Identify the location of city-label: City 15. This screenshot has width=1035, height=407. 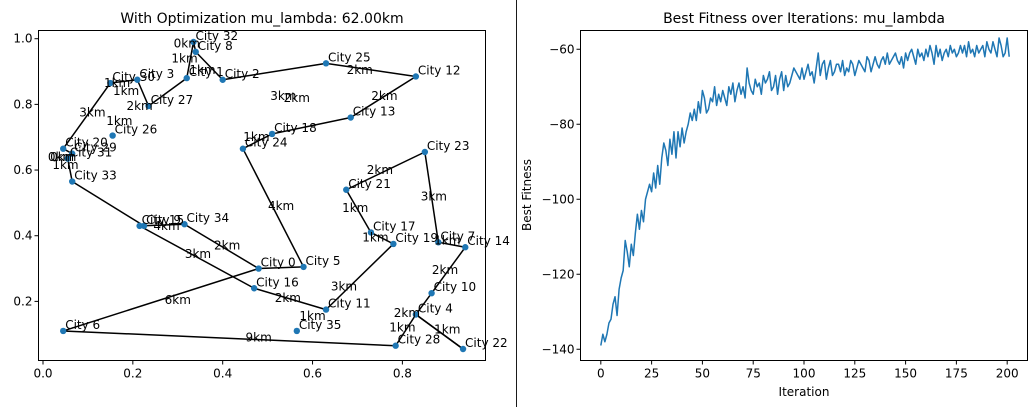
(163, 220).